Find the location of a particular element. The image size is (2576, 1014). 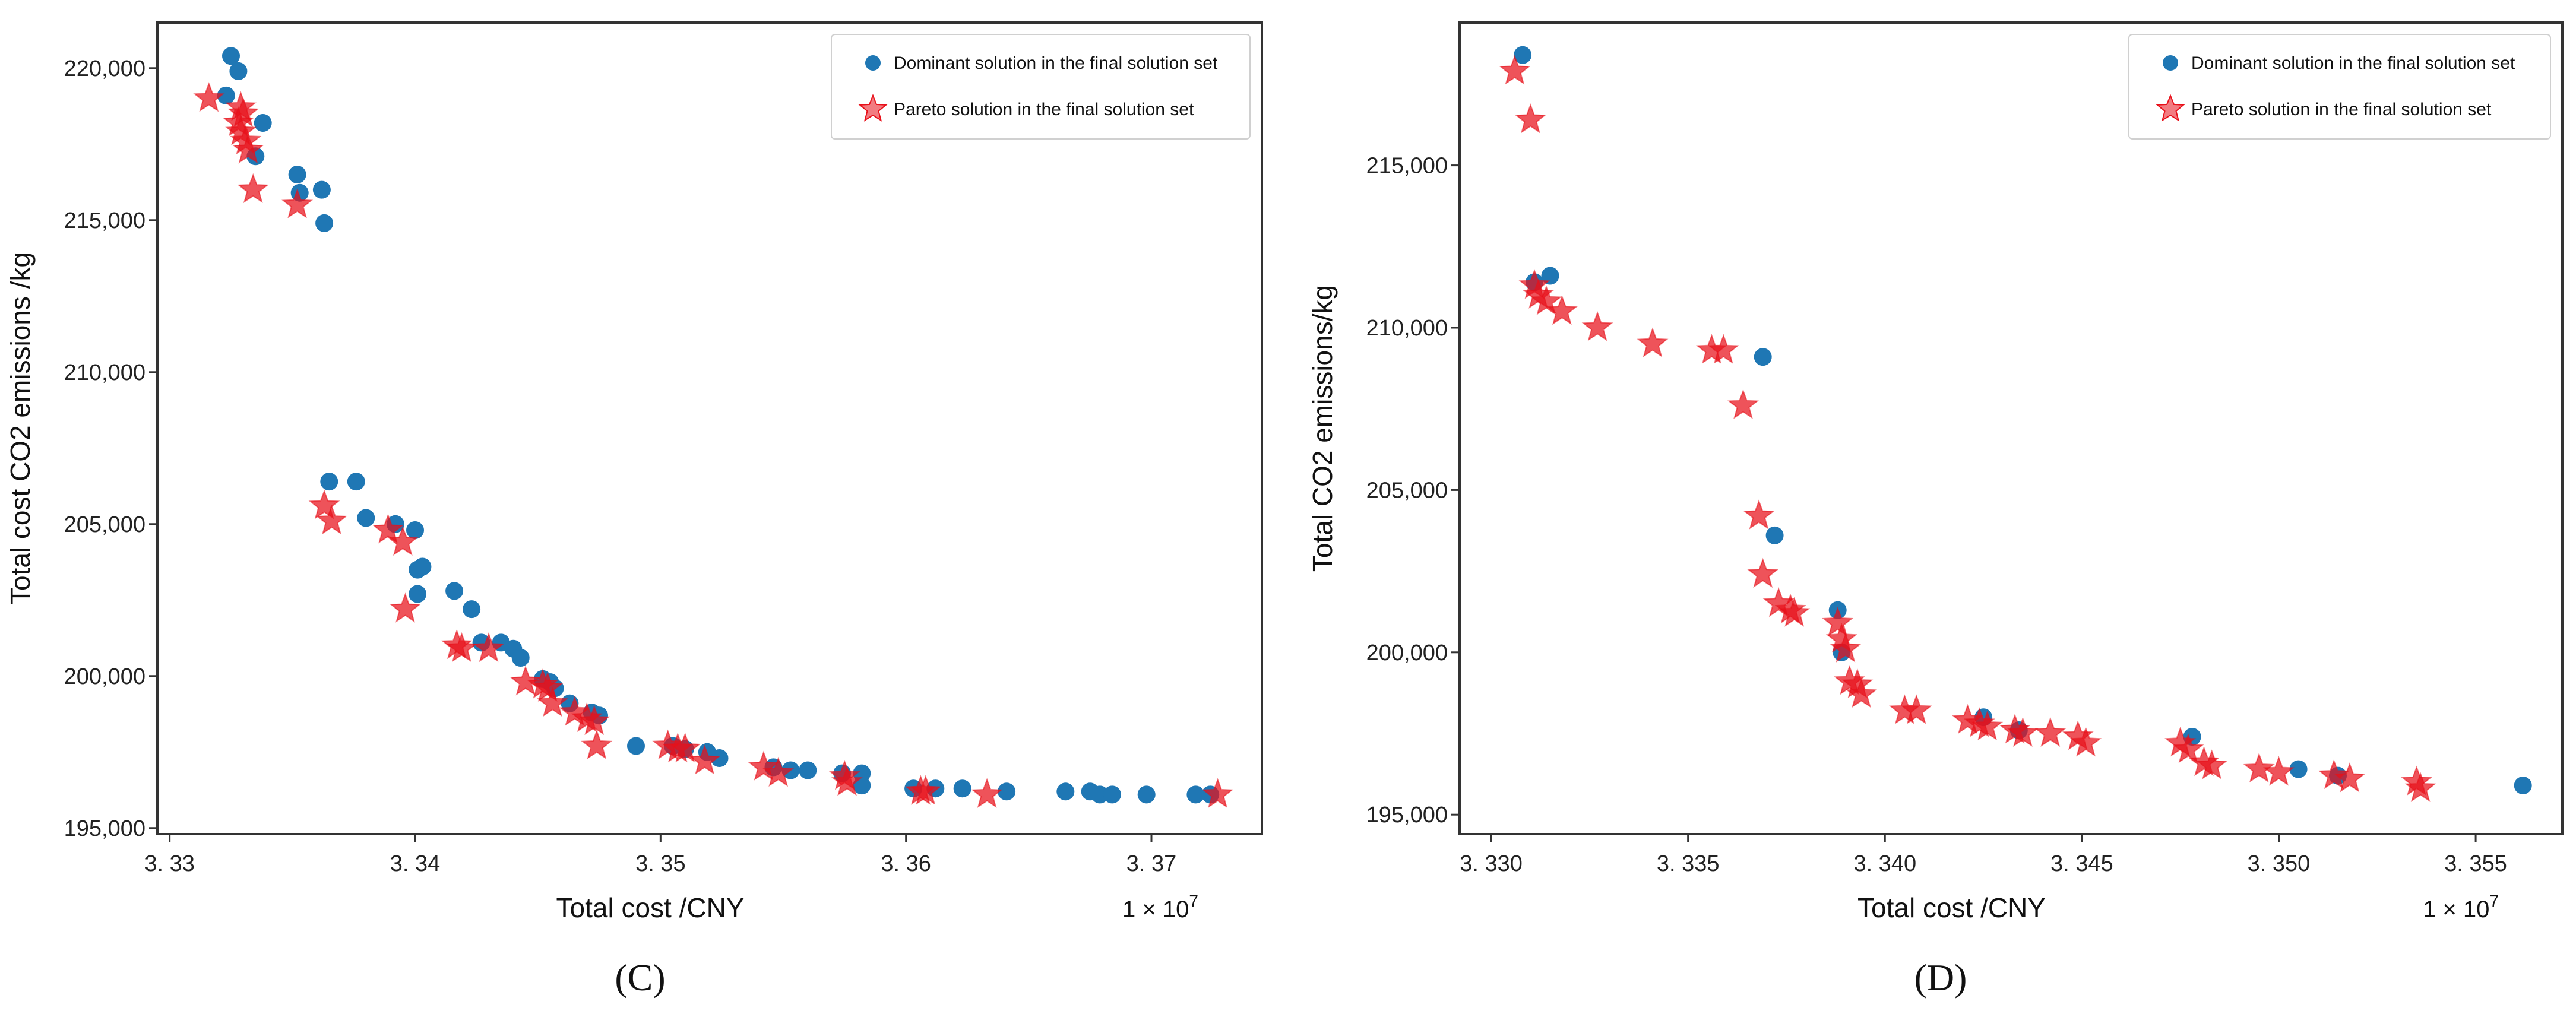

x-tick-label: 3. 340 is located at coordinates (1884, 863).